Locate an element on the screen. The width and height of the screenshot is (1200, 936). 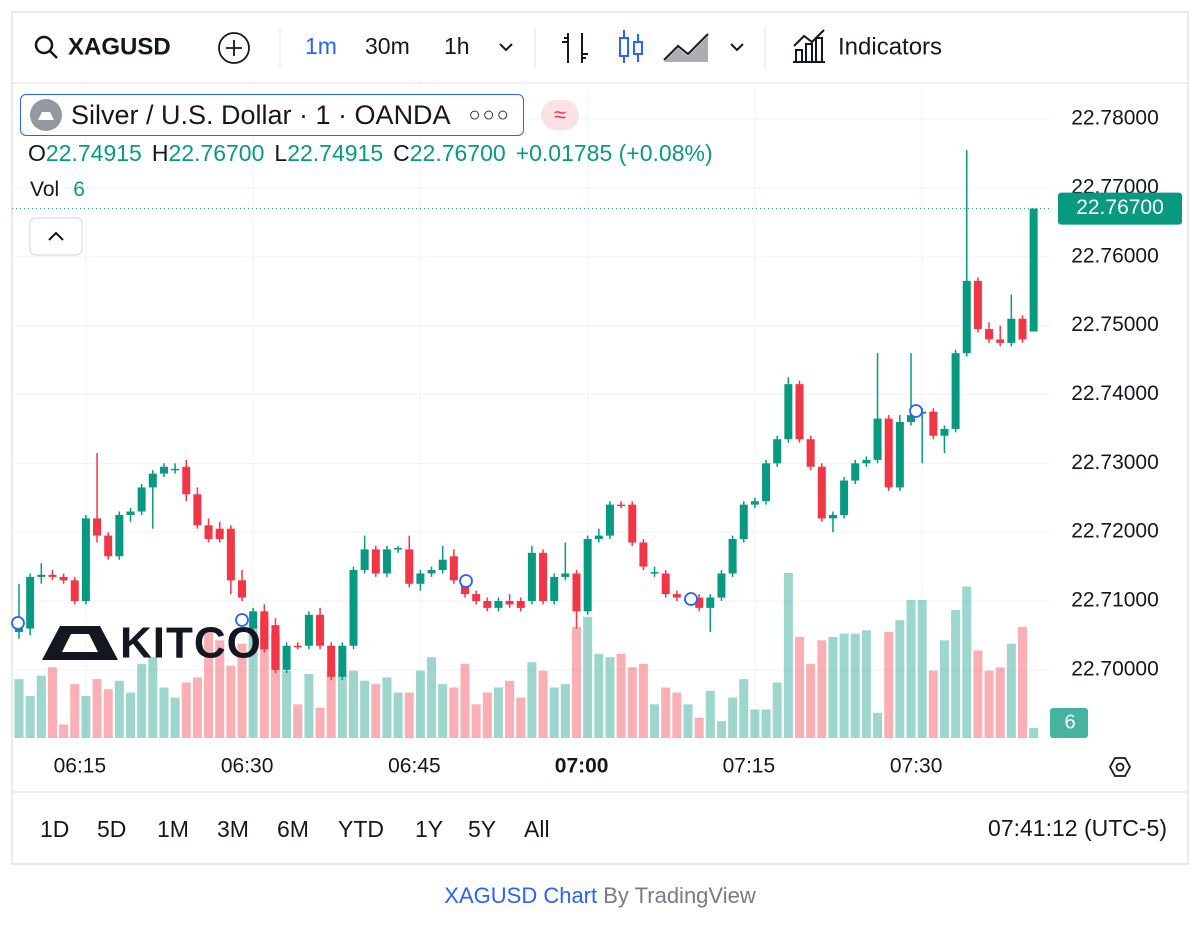
footer-link: XAGUSD Chart is located at coordinates (521, 895).